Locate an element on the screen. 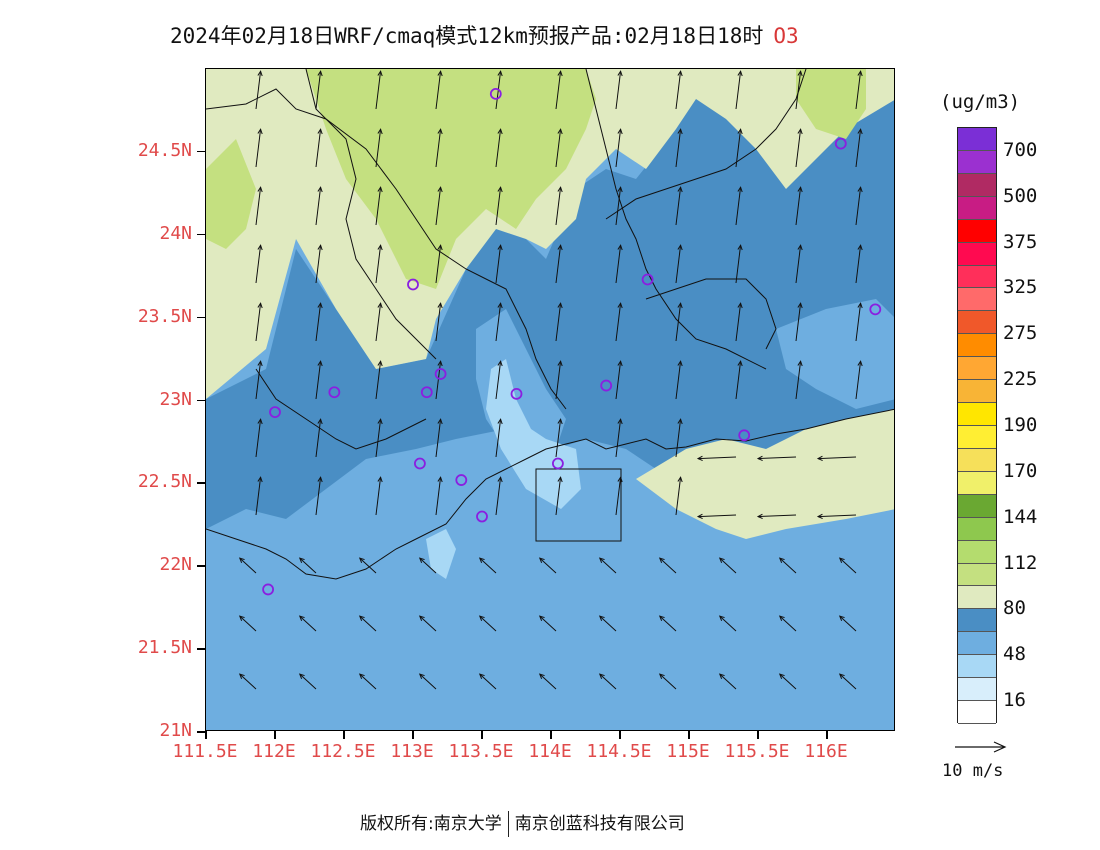 The image size is (1100, 850). lon-tick-label: 115.5E is located at coordinates (757, 751).